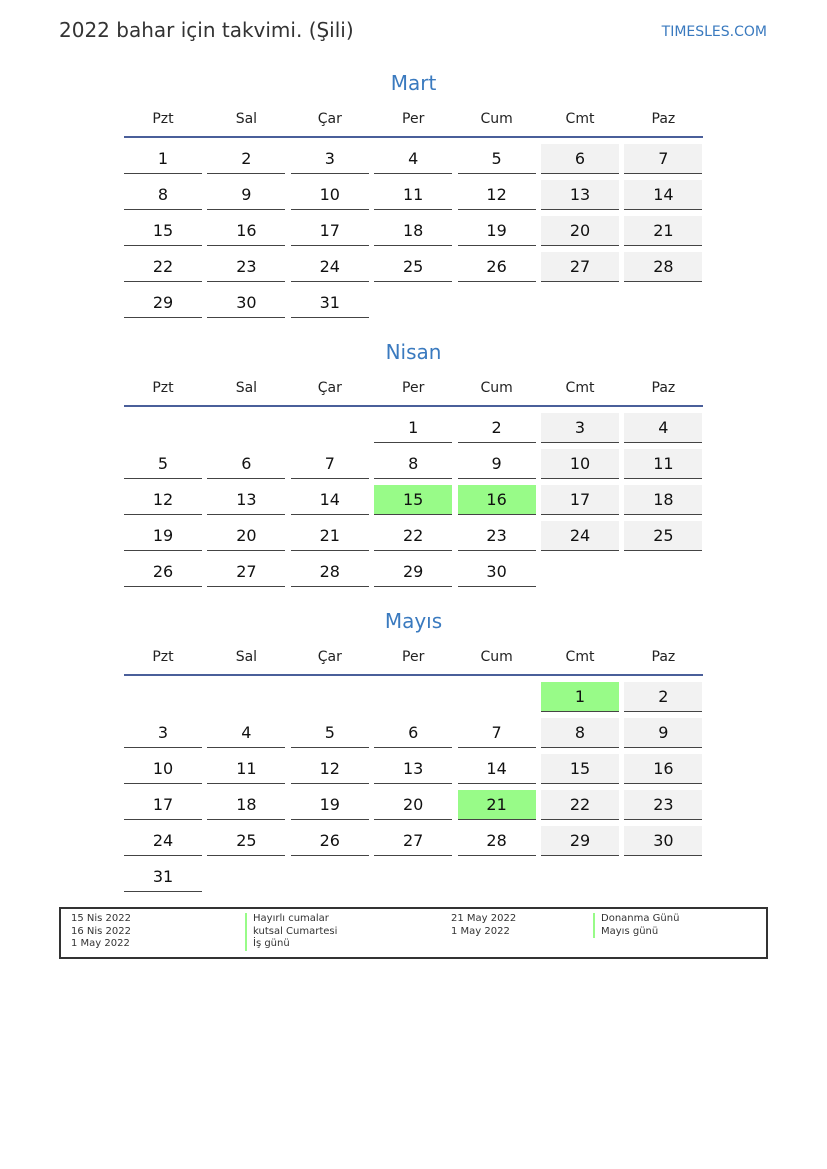  Describe the element at coordinates (329, 733) in the screenshot. I see `day-cell: 5` at that location.